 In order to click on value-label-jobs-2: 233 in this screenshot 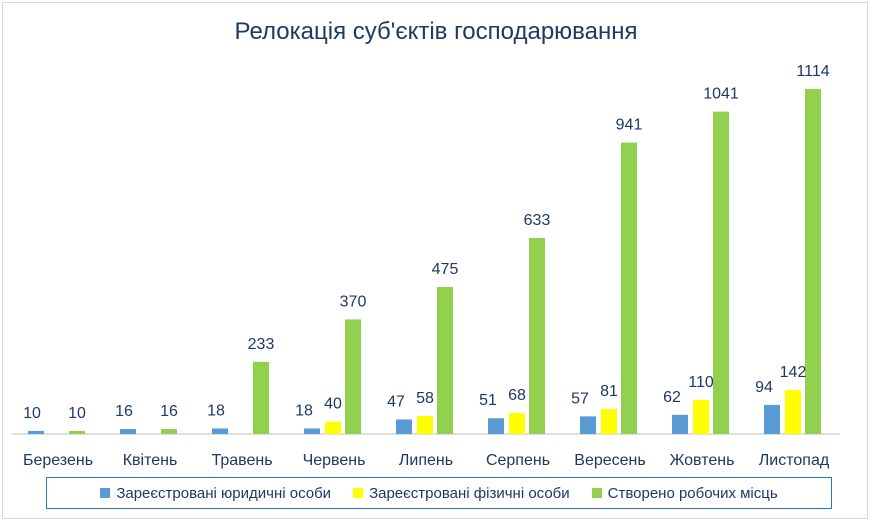, I will do `click(261, 344)`.